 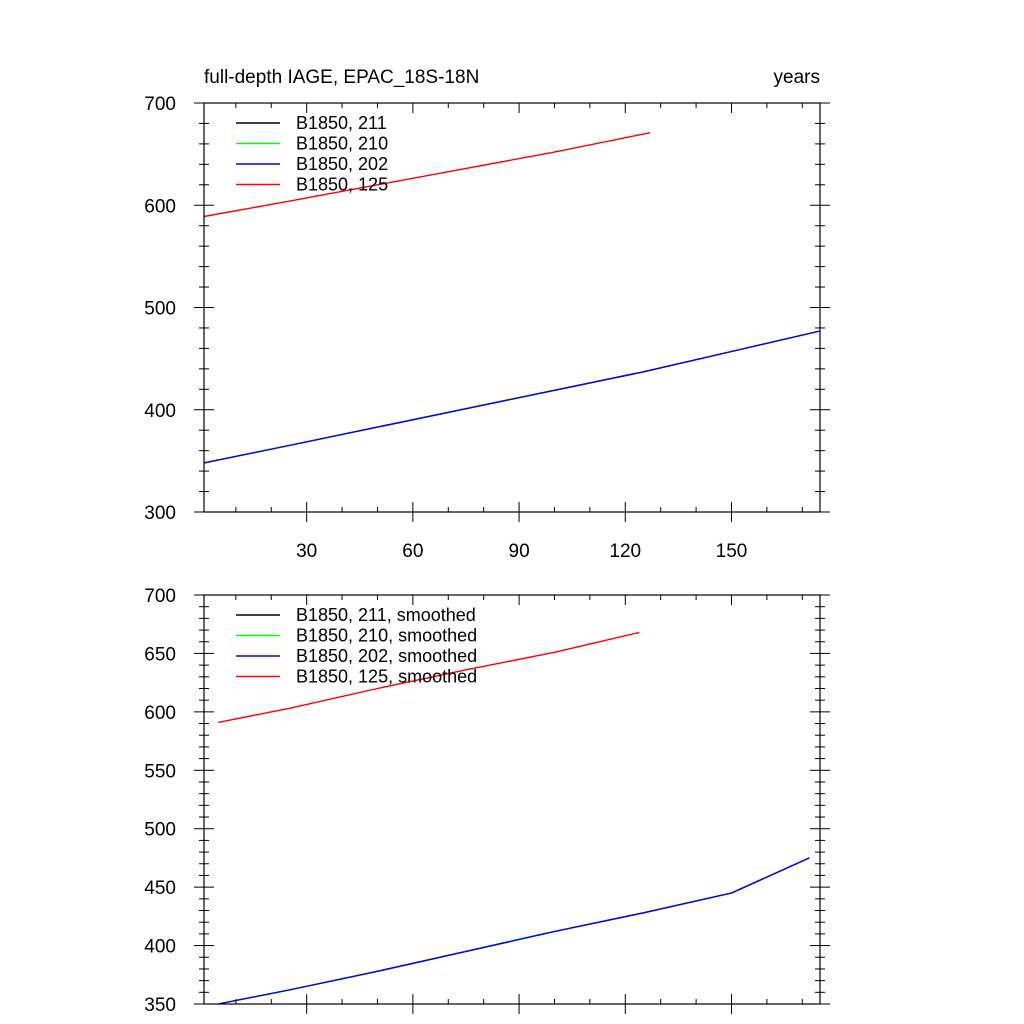 I want to click on y-tick-label: 650, so click(x=160, y=654).